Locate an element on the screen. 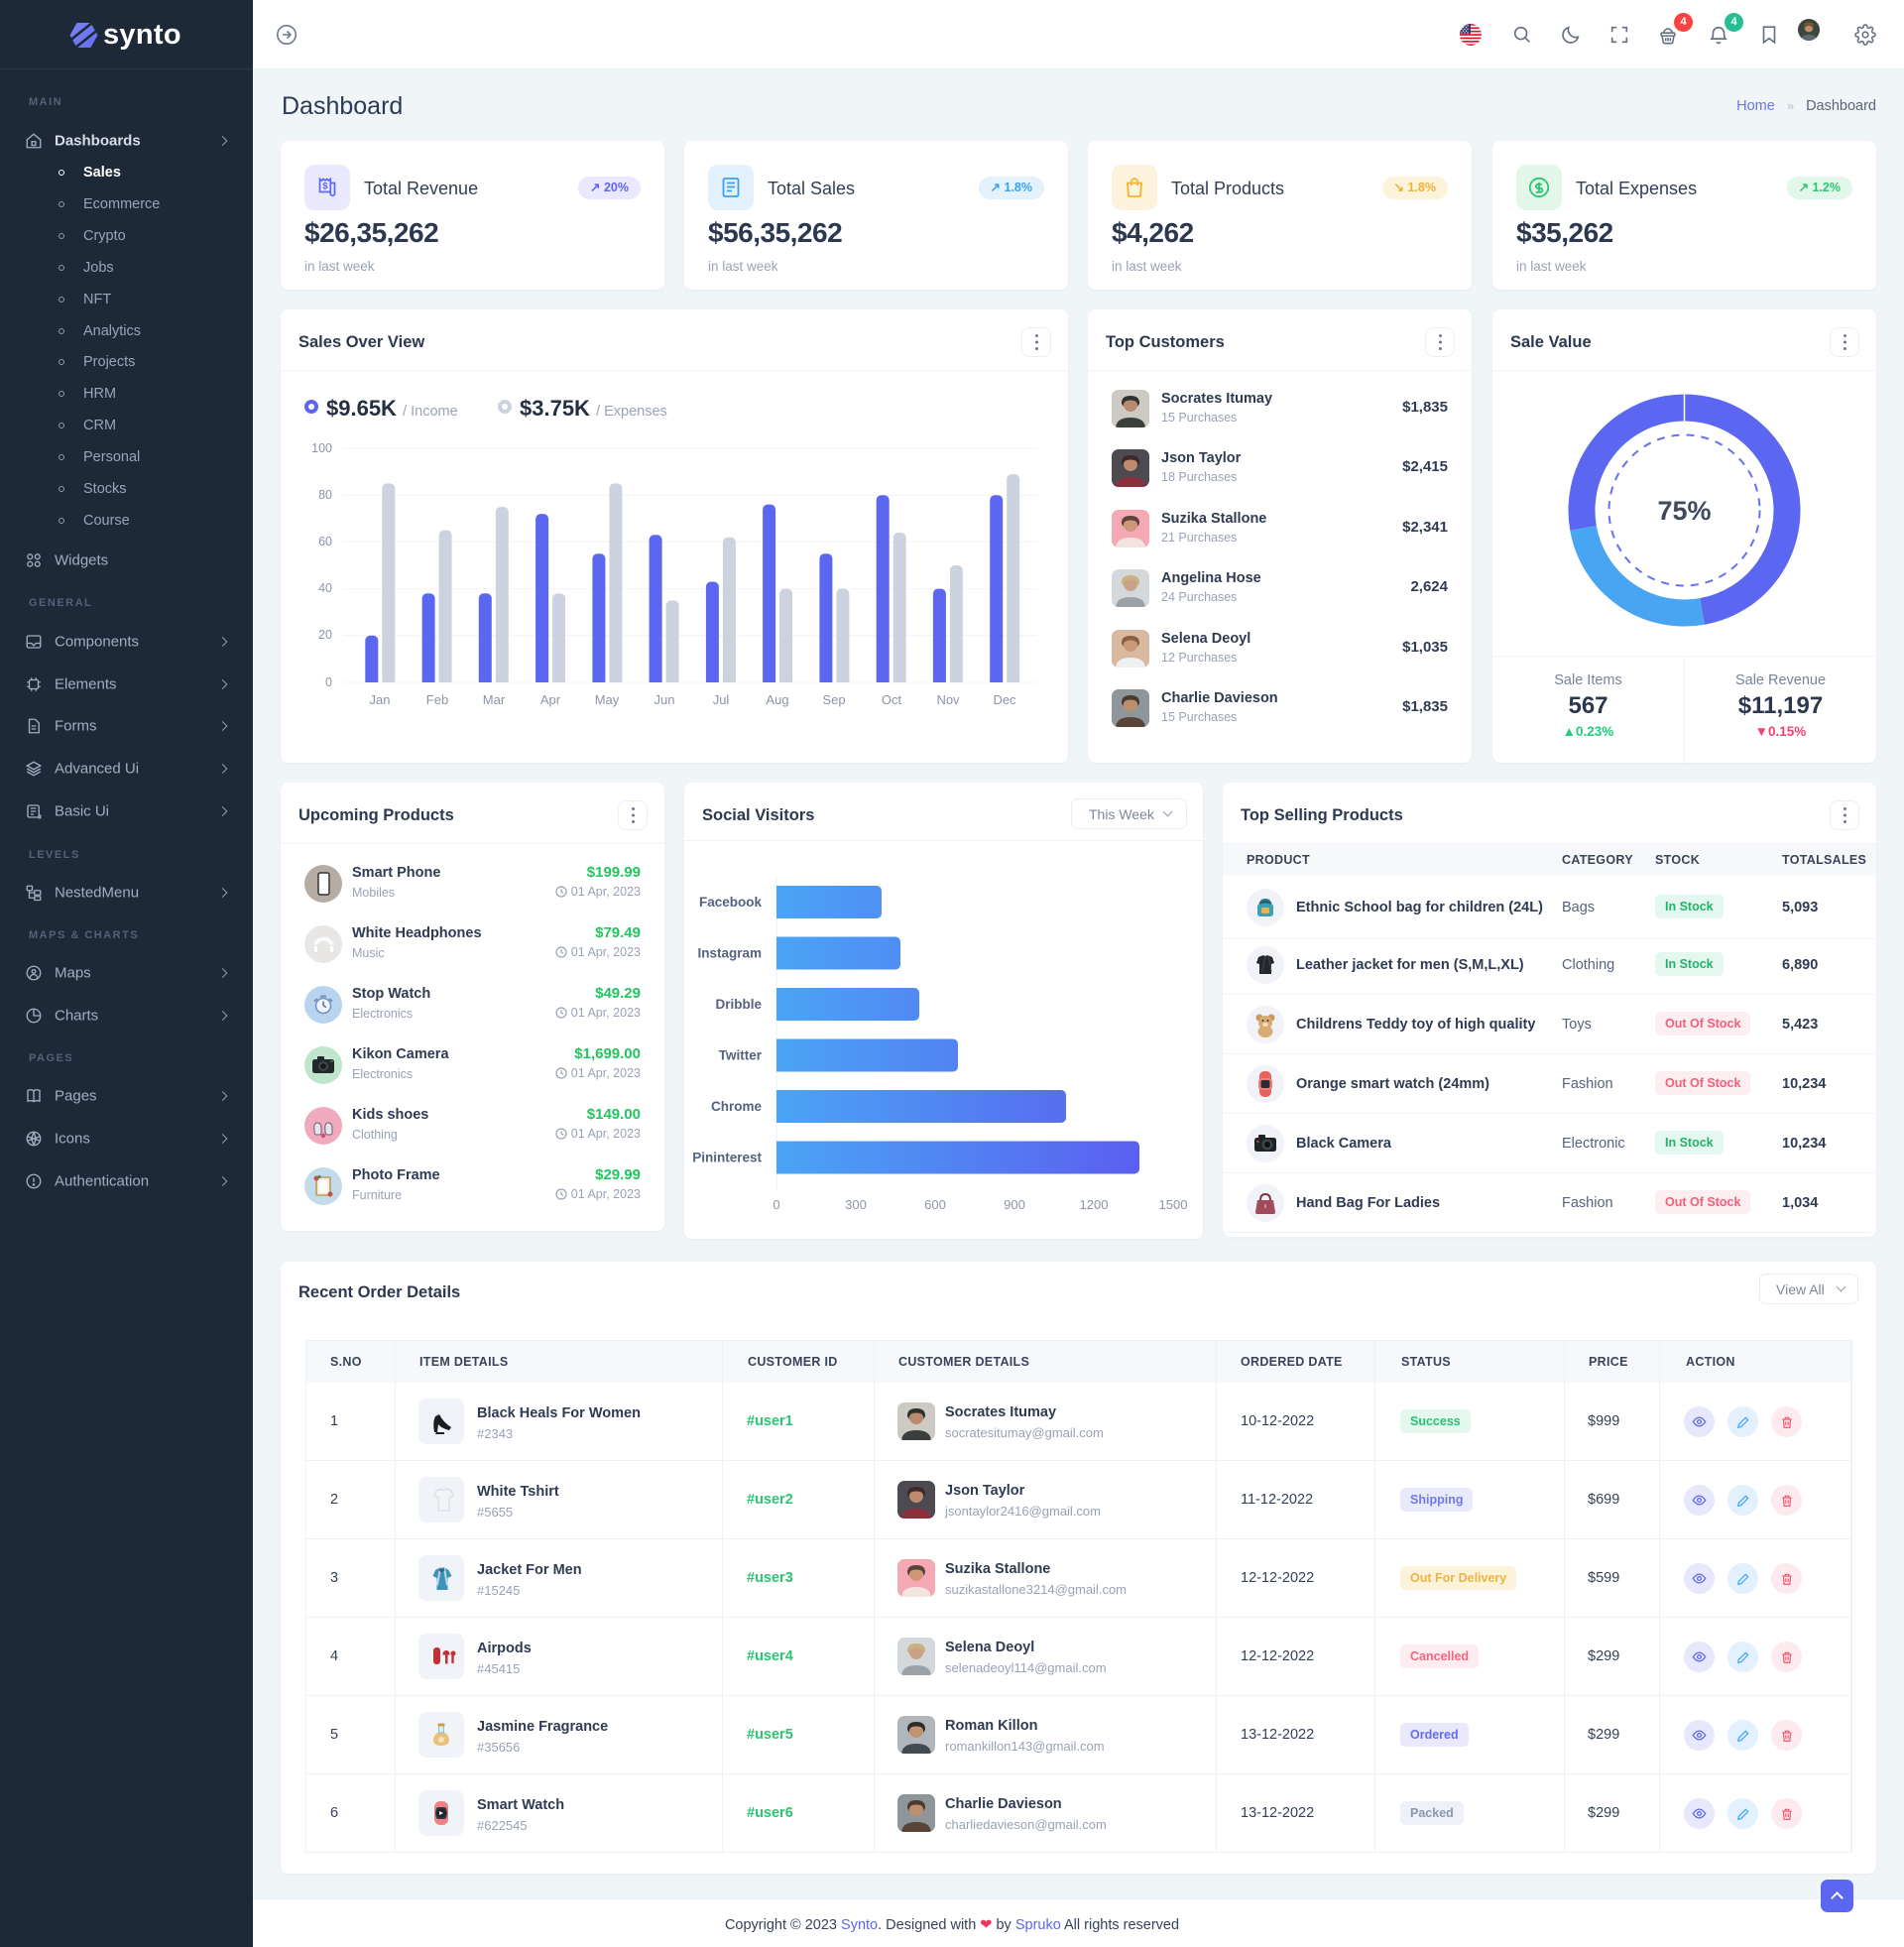 The width and height of the screenshot is (1904, 1947). svg-text: Chrome is located at coordinates (736, 1106).